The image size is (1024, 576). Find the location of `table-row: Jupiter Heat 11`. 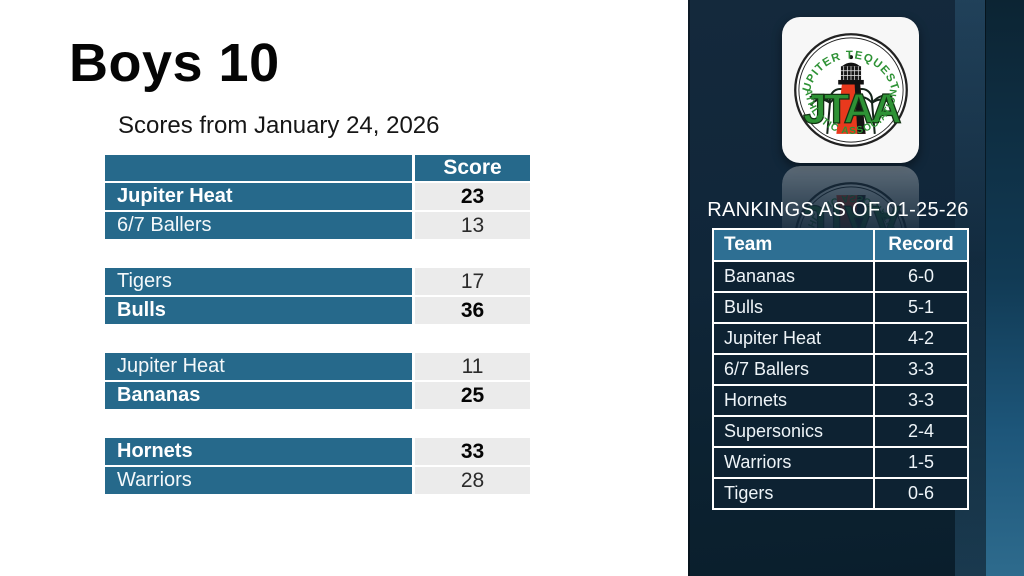

table-row: Jupiter Heat 11 is located at coordinates (317, 366).